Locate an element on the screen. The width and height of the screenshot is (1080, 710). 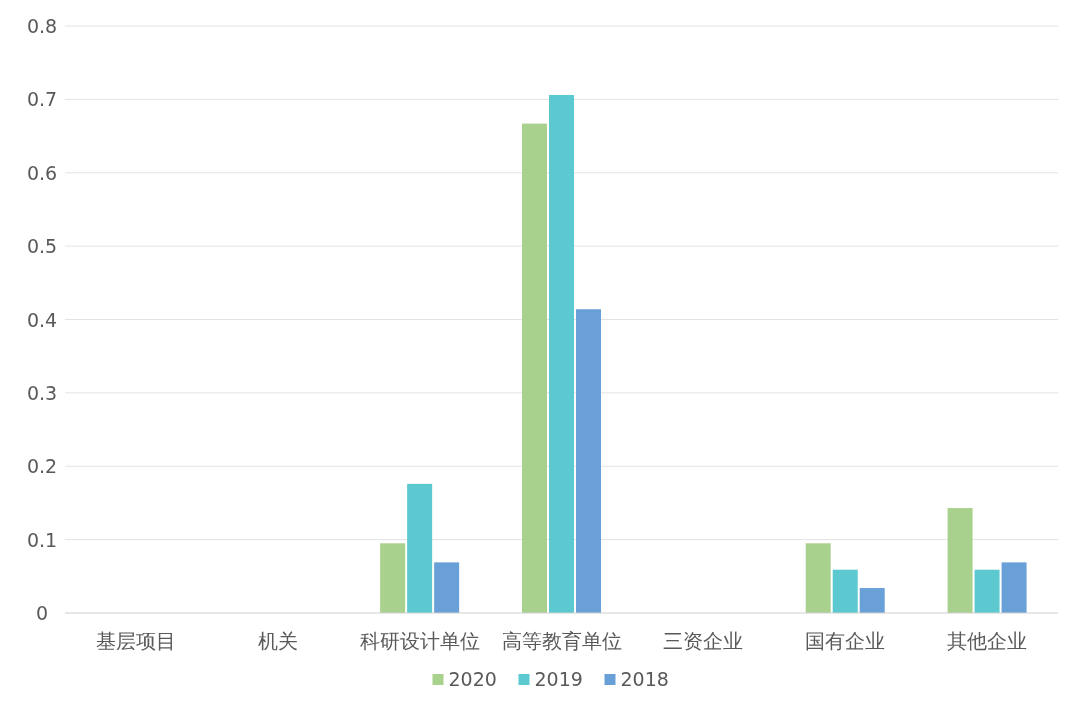
legend-label: 2019 is located at coordinates (558, 679).